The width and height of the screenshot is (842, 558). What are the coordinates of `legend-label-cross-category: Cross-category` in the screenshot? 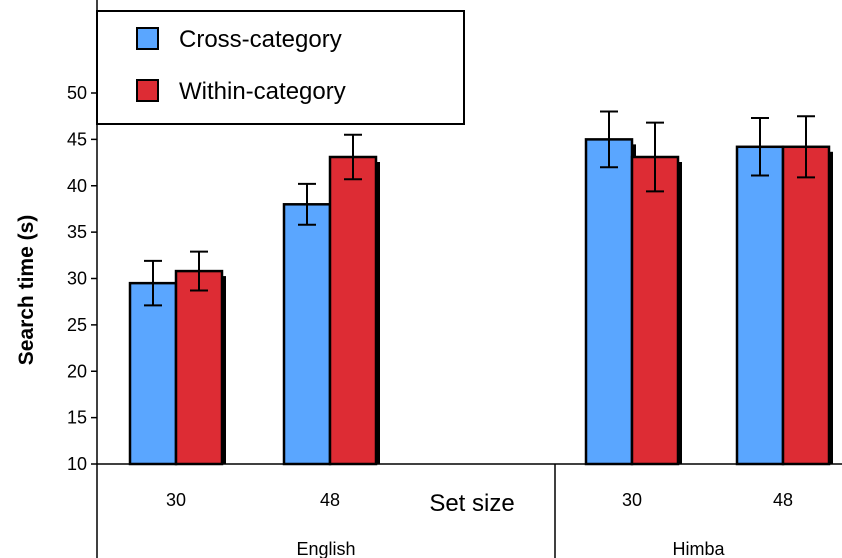 It's located at (260, 39).